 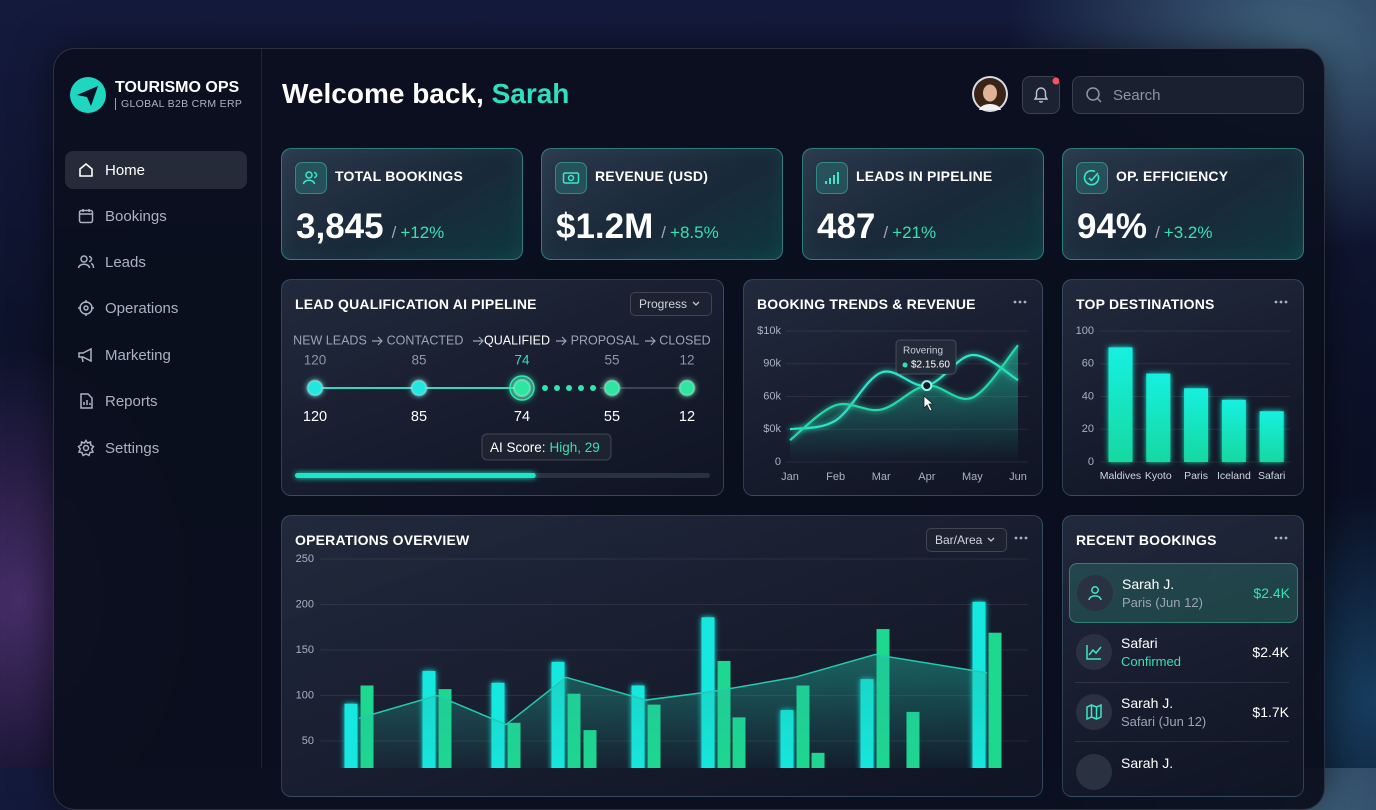 I want to click on pipeline-card: LEAD QUALIFICATION AI PIPELINE Progress, so click(x=502, y=387).